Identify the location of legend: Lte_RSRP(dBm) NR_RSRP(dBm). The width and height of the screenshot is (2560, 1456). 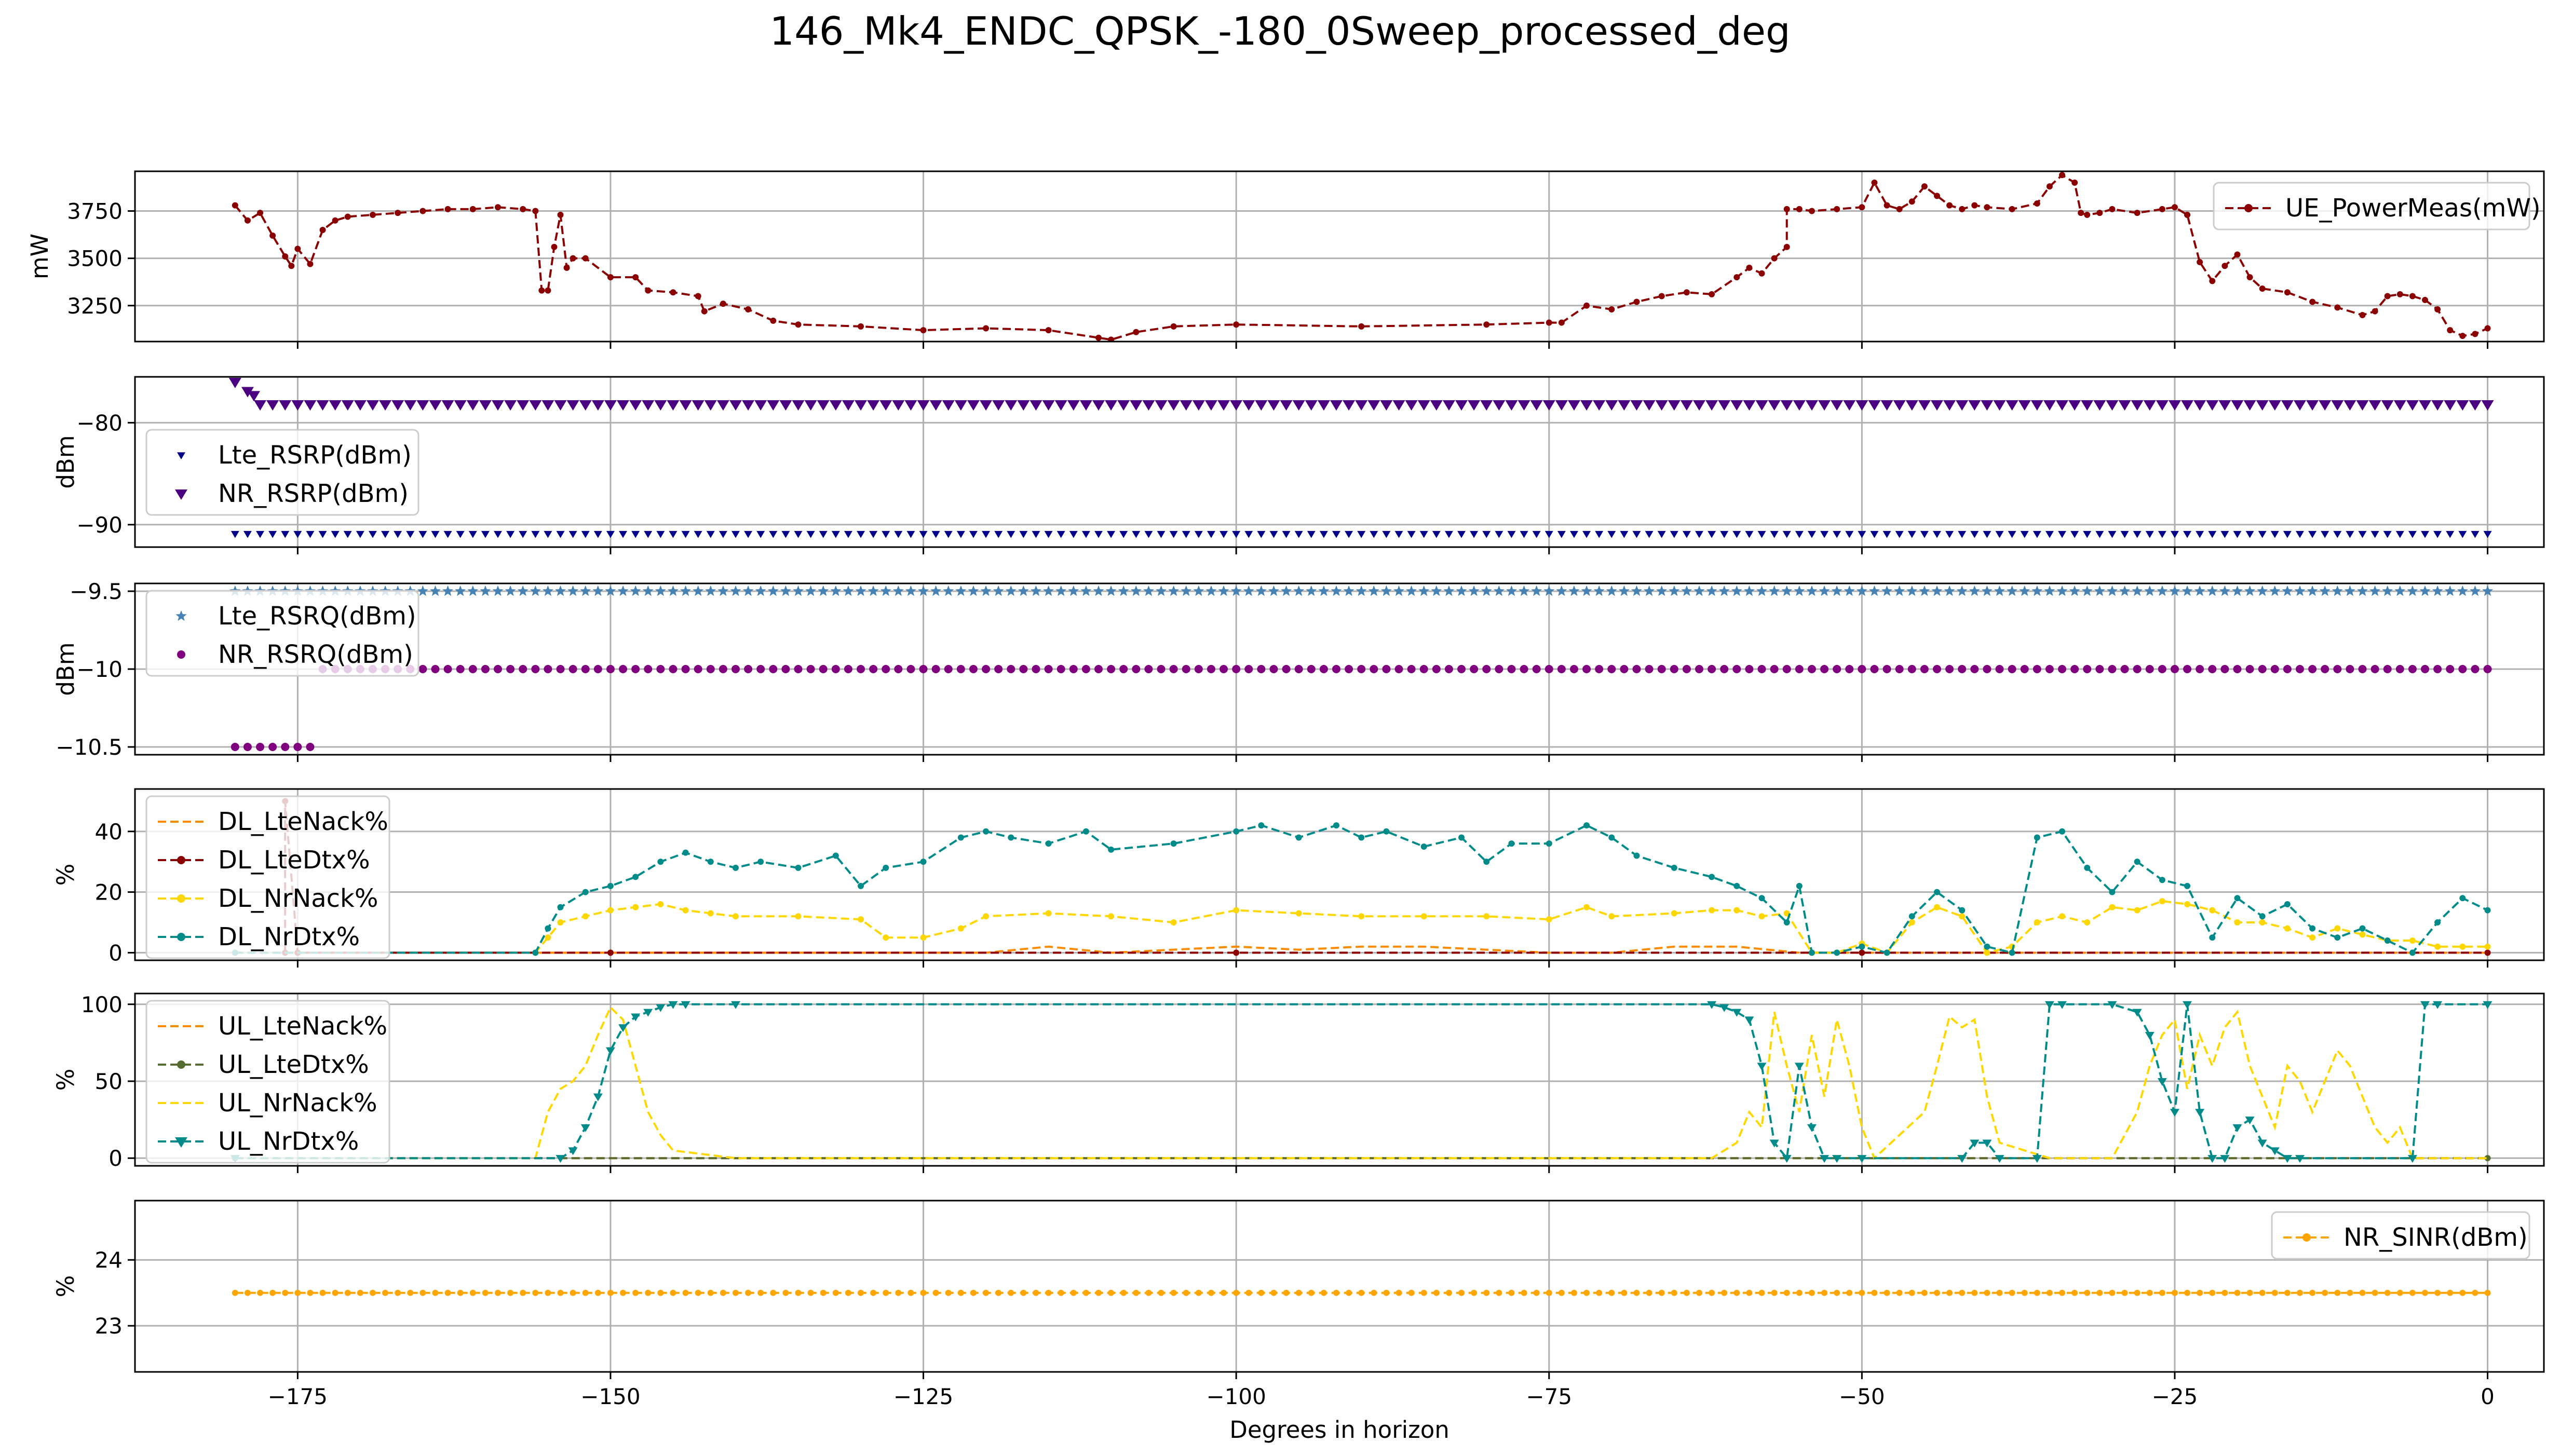
(282, 472).